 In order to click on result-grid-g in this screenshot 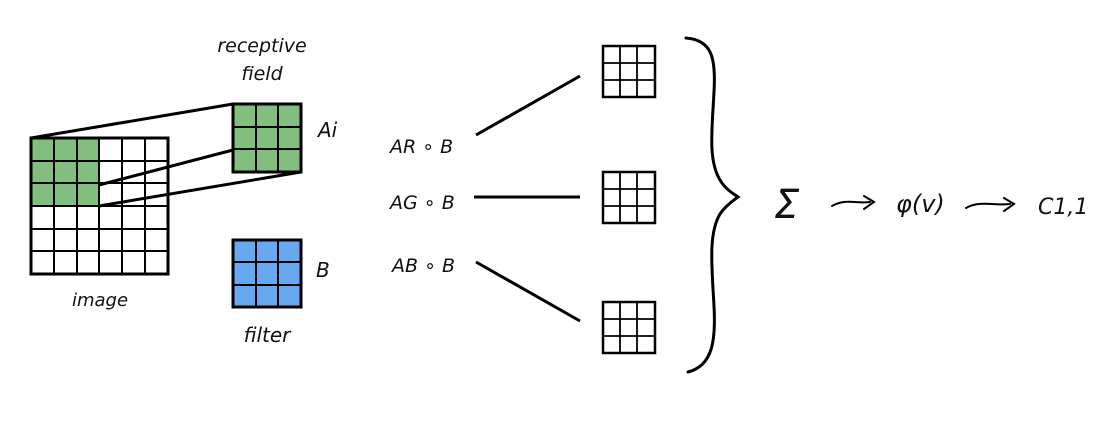, I will do `click(629, 197)`.